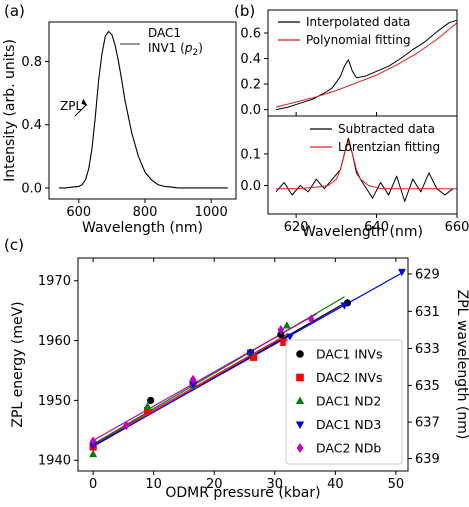  What do you see at coordinates (200, 48) in the screenshot?
I see `legend-close: )` at bounding box center [200, 48].